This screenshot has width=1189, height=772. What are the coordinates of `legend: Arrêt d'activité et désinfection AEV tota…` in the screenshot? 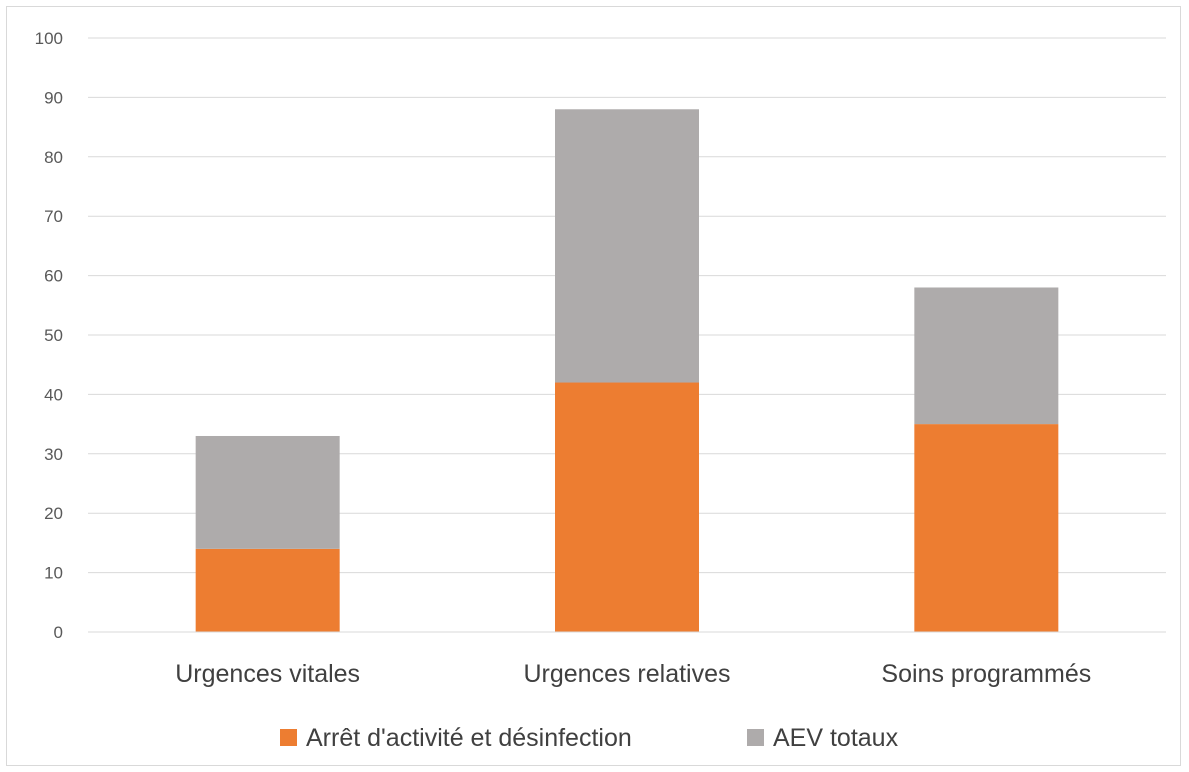 It's located at (589, 738).